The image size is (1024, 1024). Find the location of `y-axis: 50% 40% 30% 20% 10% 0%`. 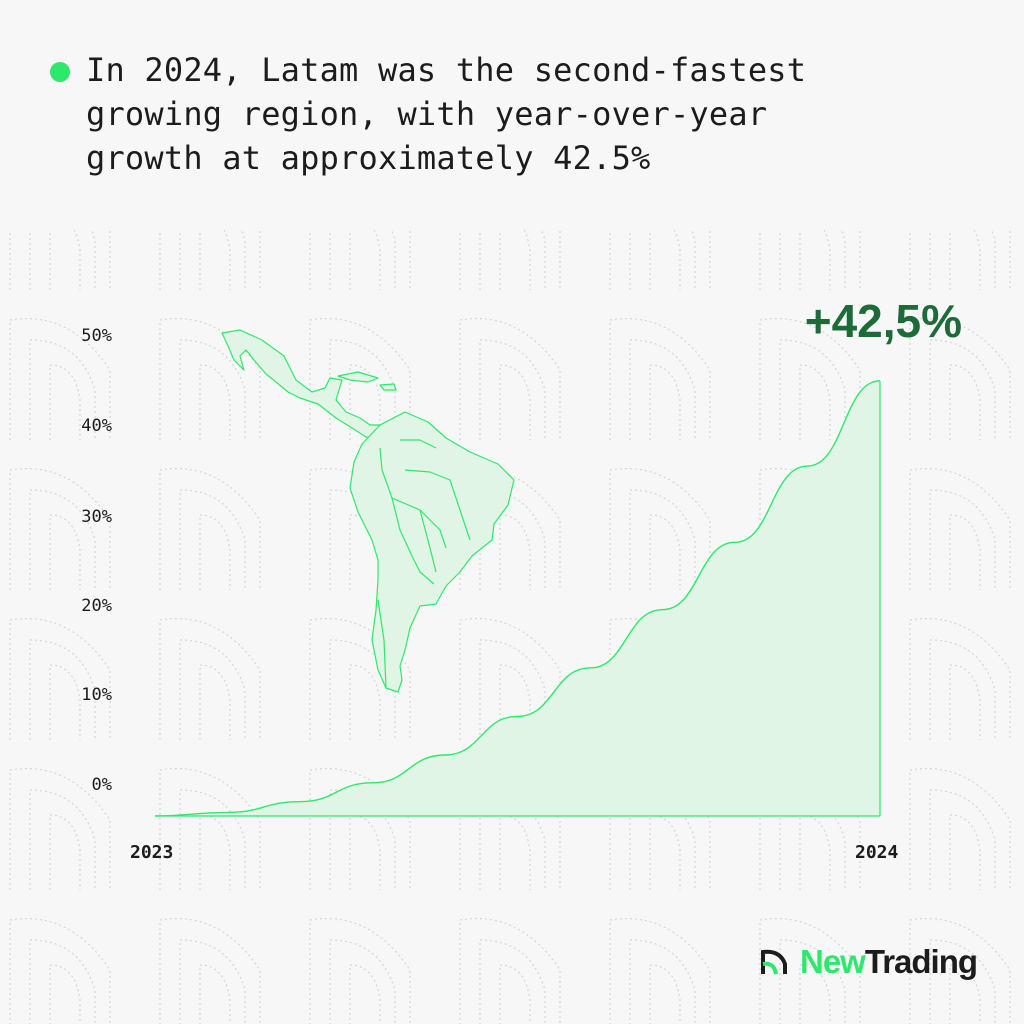

y-axis: 50% 40% 30% 20% 10% 0% is located at coordinates (96, 560).